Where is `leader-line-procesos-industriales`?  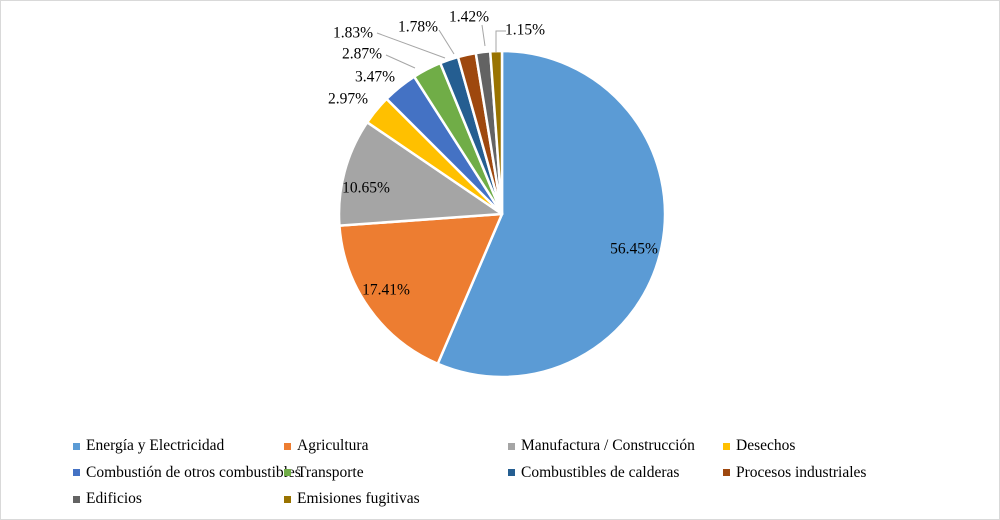
leader-line-procesos-industriales is located at coordinates (446, 42).